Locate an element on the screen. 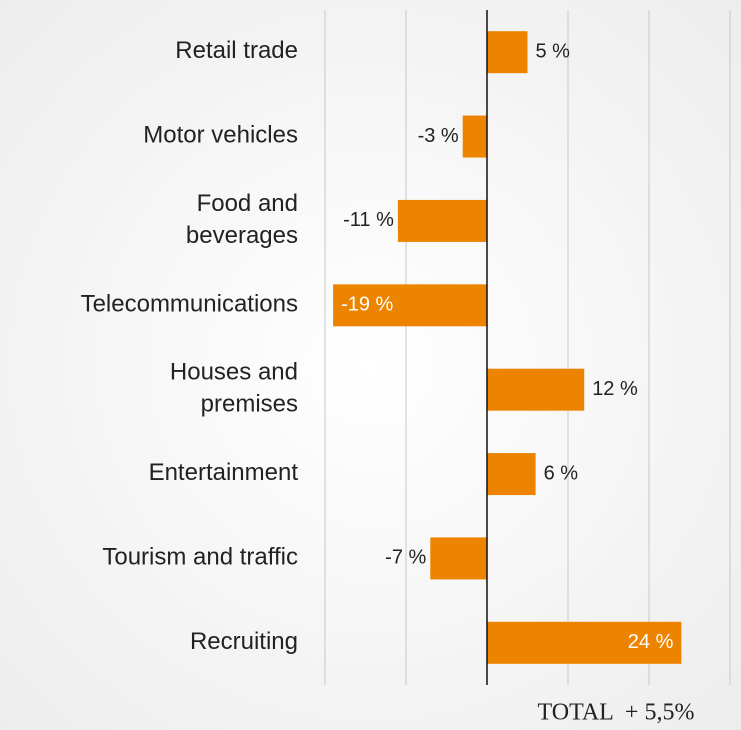 Image resolution: width=741 pixels, height=730 pixels. value-label: -19 % is located at coordinates (367, 305).